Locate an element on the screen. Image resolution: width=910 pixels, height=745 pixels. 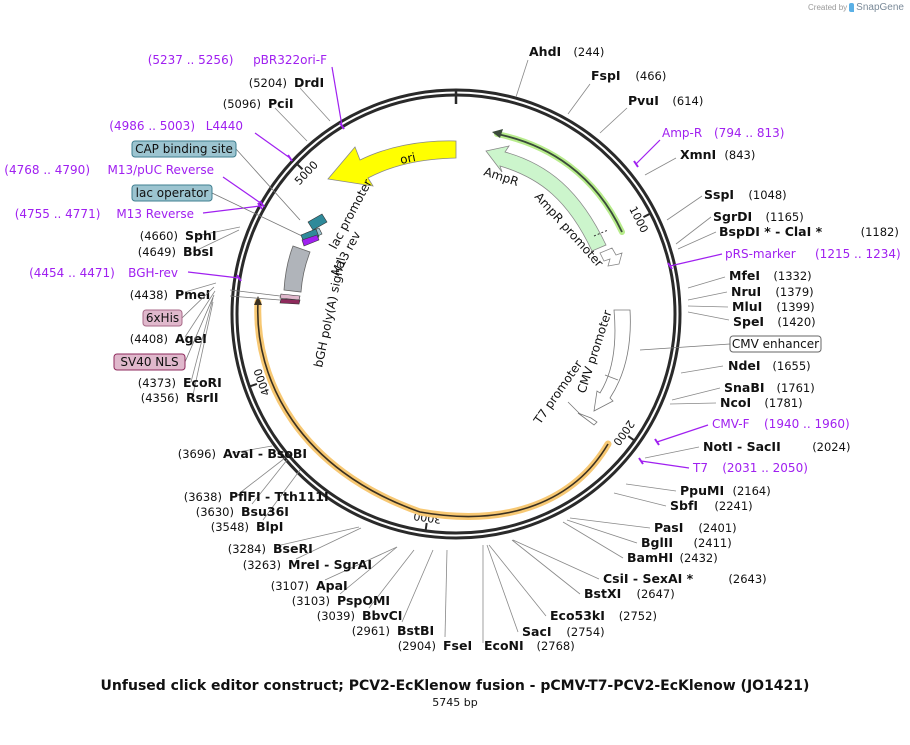
enzyme-site: BseRI (3284) is located at coordinates (270, 548).